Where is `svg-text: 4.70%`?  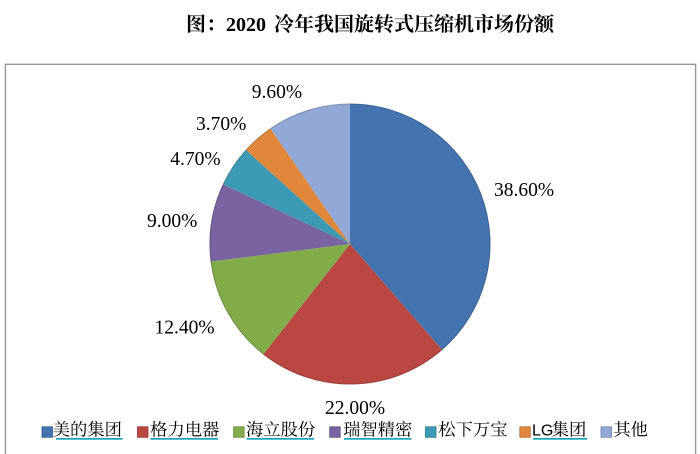
svg-text: 4.70% is located at coordinates (195, 159).